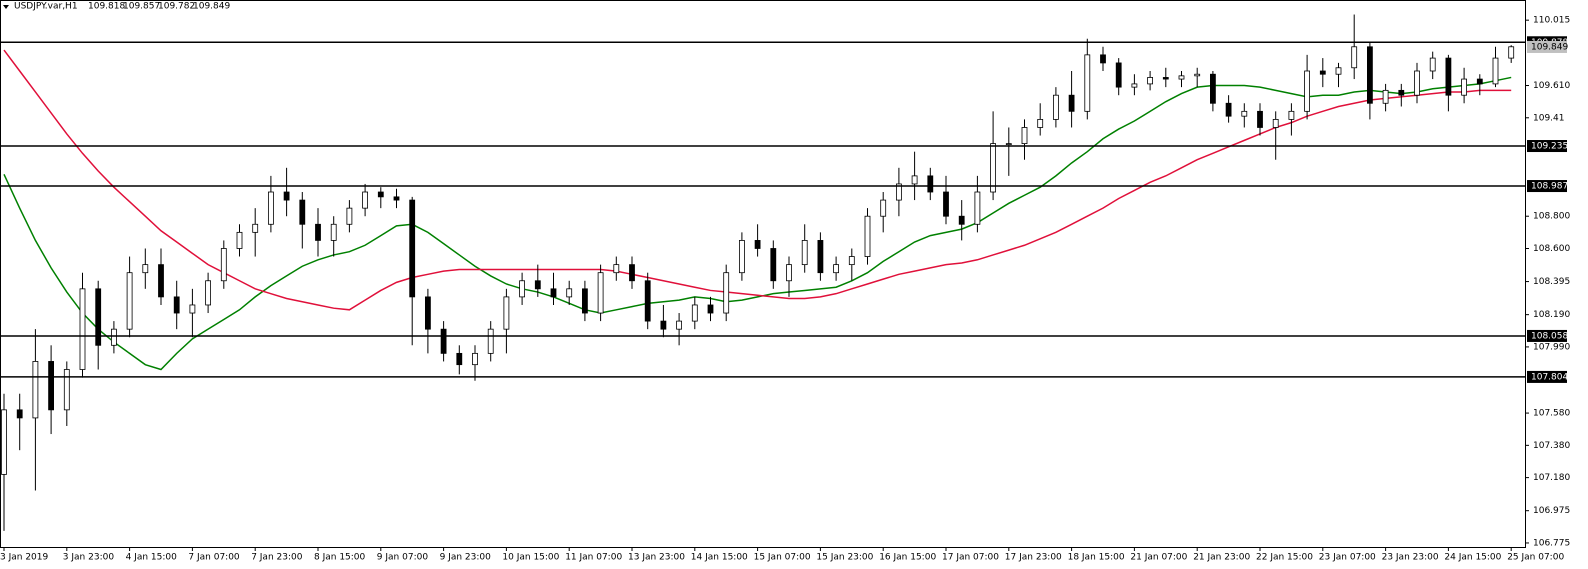 This screenshot has height=569, width=1588. What do you see at coordinates (1549, 336) in the screenshot?
I see `level-label: 108.058` at bounding box center [1549, 336].